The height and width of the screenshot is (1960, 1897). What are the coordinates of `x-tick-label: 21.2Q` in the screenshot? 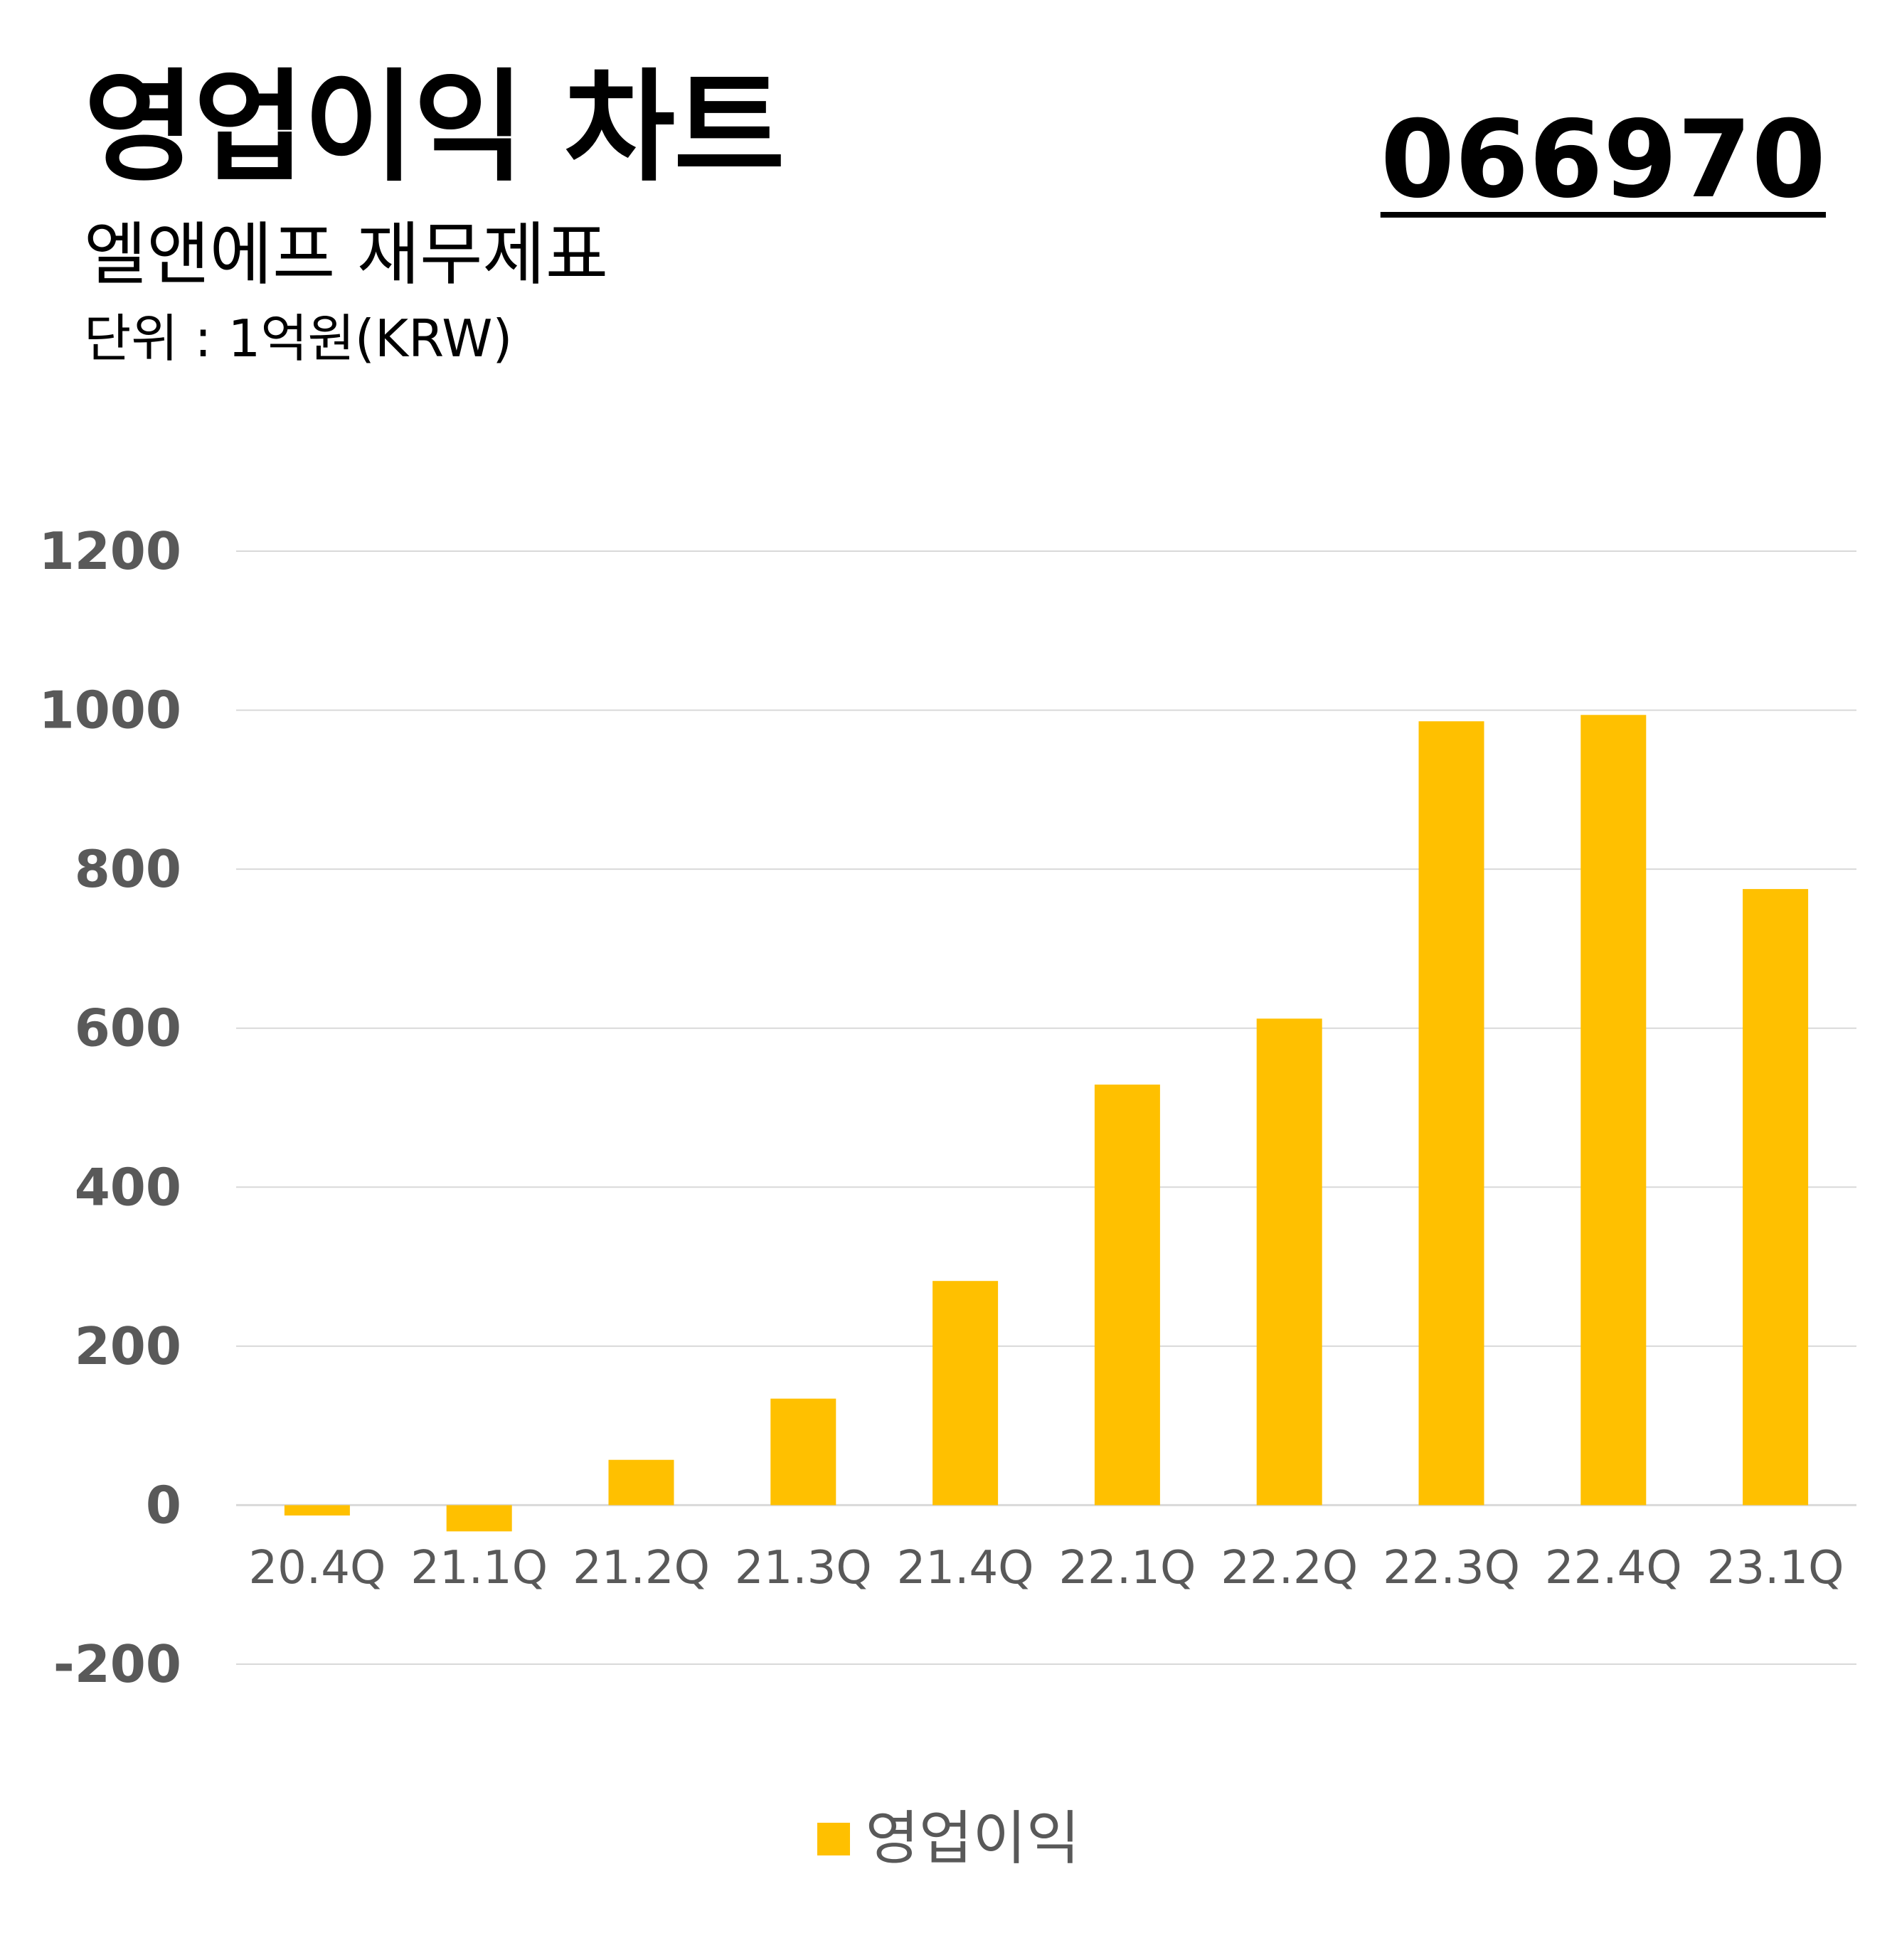 It's located at (641, 1568).